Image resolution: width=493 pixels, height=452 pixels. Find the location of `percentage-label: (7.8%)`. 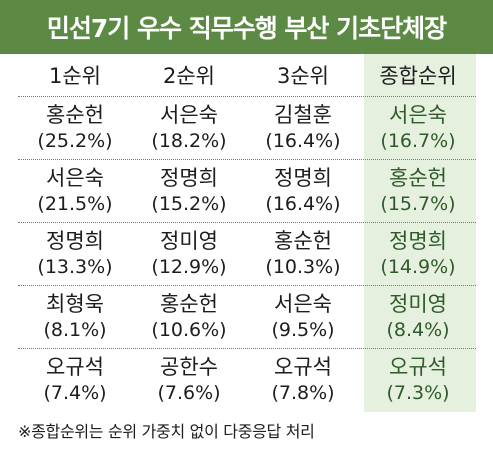

percentage-label: (7.8%) is located at coordinates (303, 392).